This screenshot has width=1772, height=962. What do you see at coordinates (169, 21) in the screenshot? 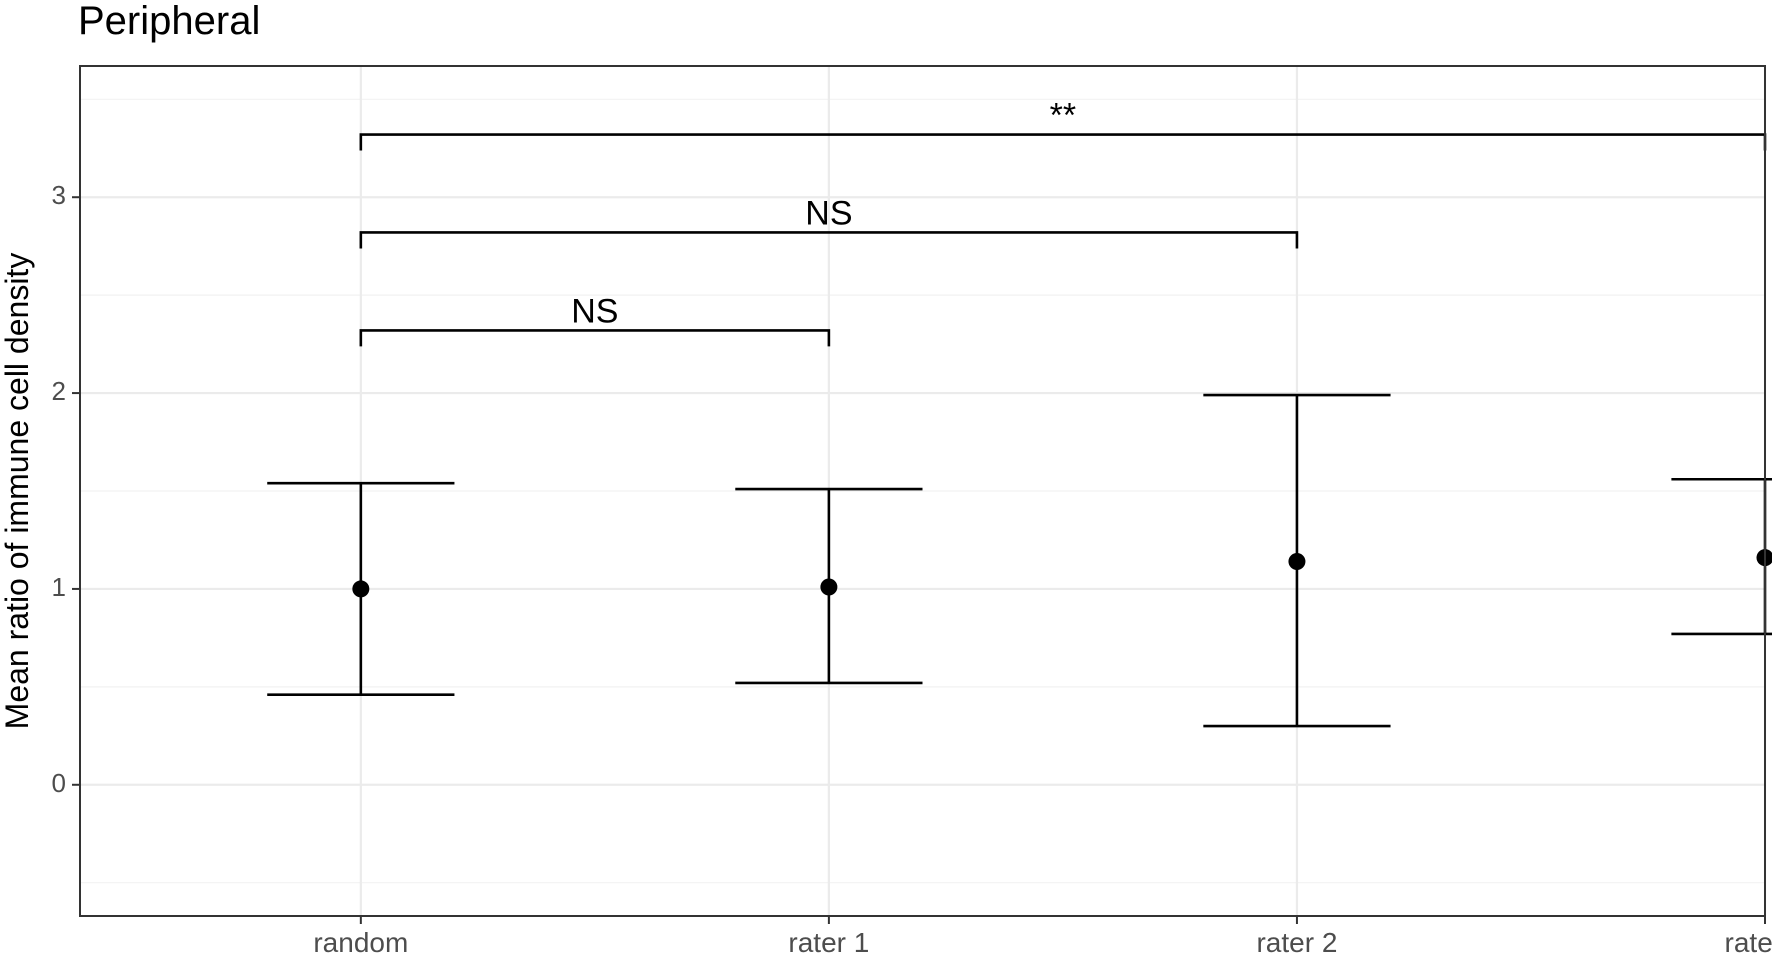
I see `chart-title: Peripheral` at bounding box center [169, 21].